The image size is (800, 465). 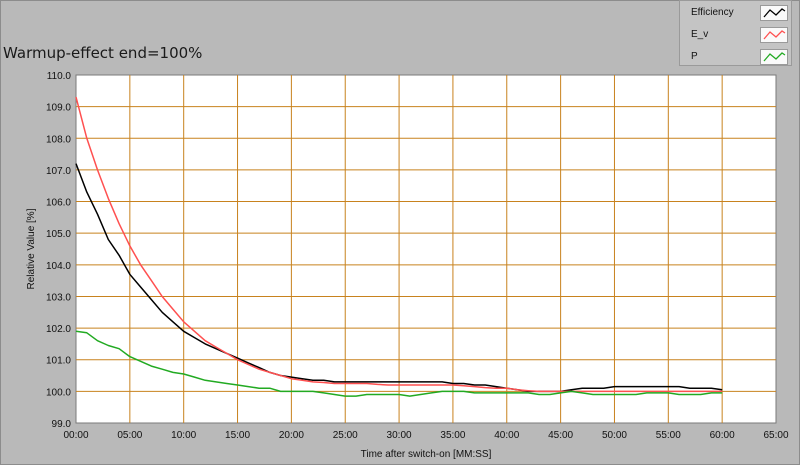 What do you see at coordinates (736, 57) in the screenshot?
I see `legend-item-p: P` at bounding box center [736, 57].